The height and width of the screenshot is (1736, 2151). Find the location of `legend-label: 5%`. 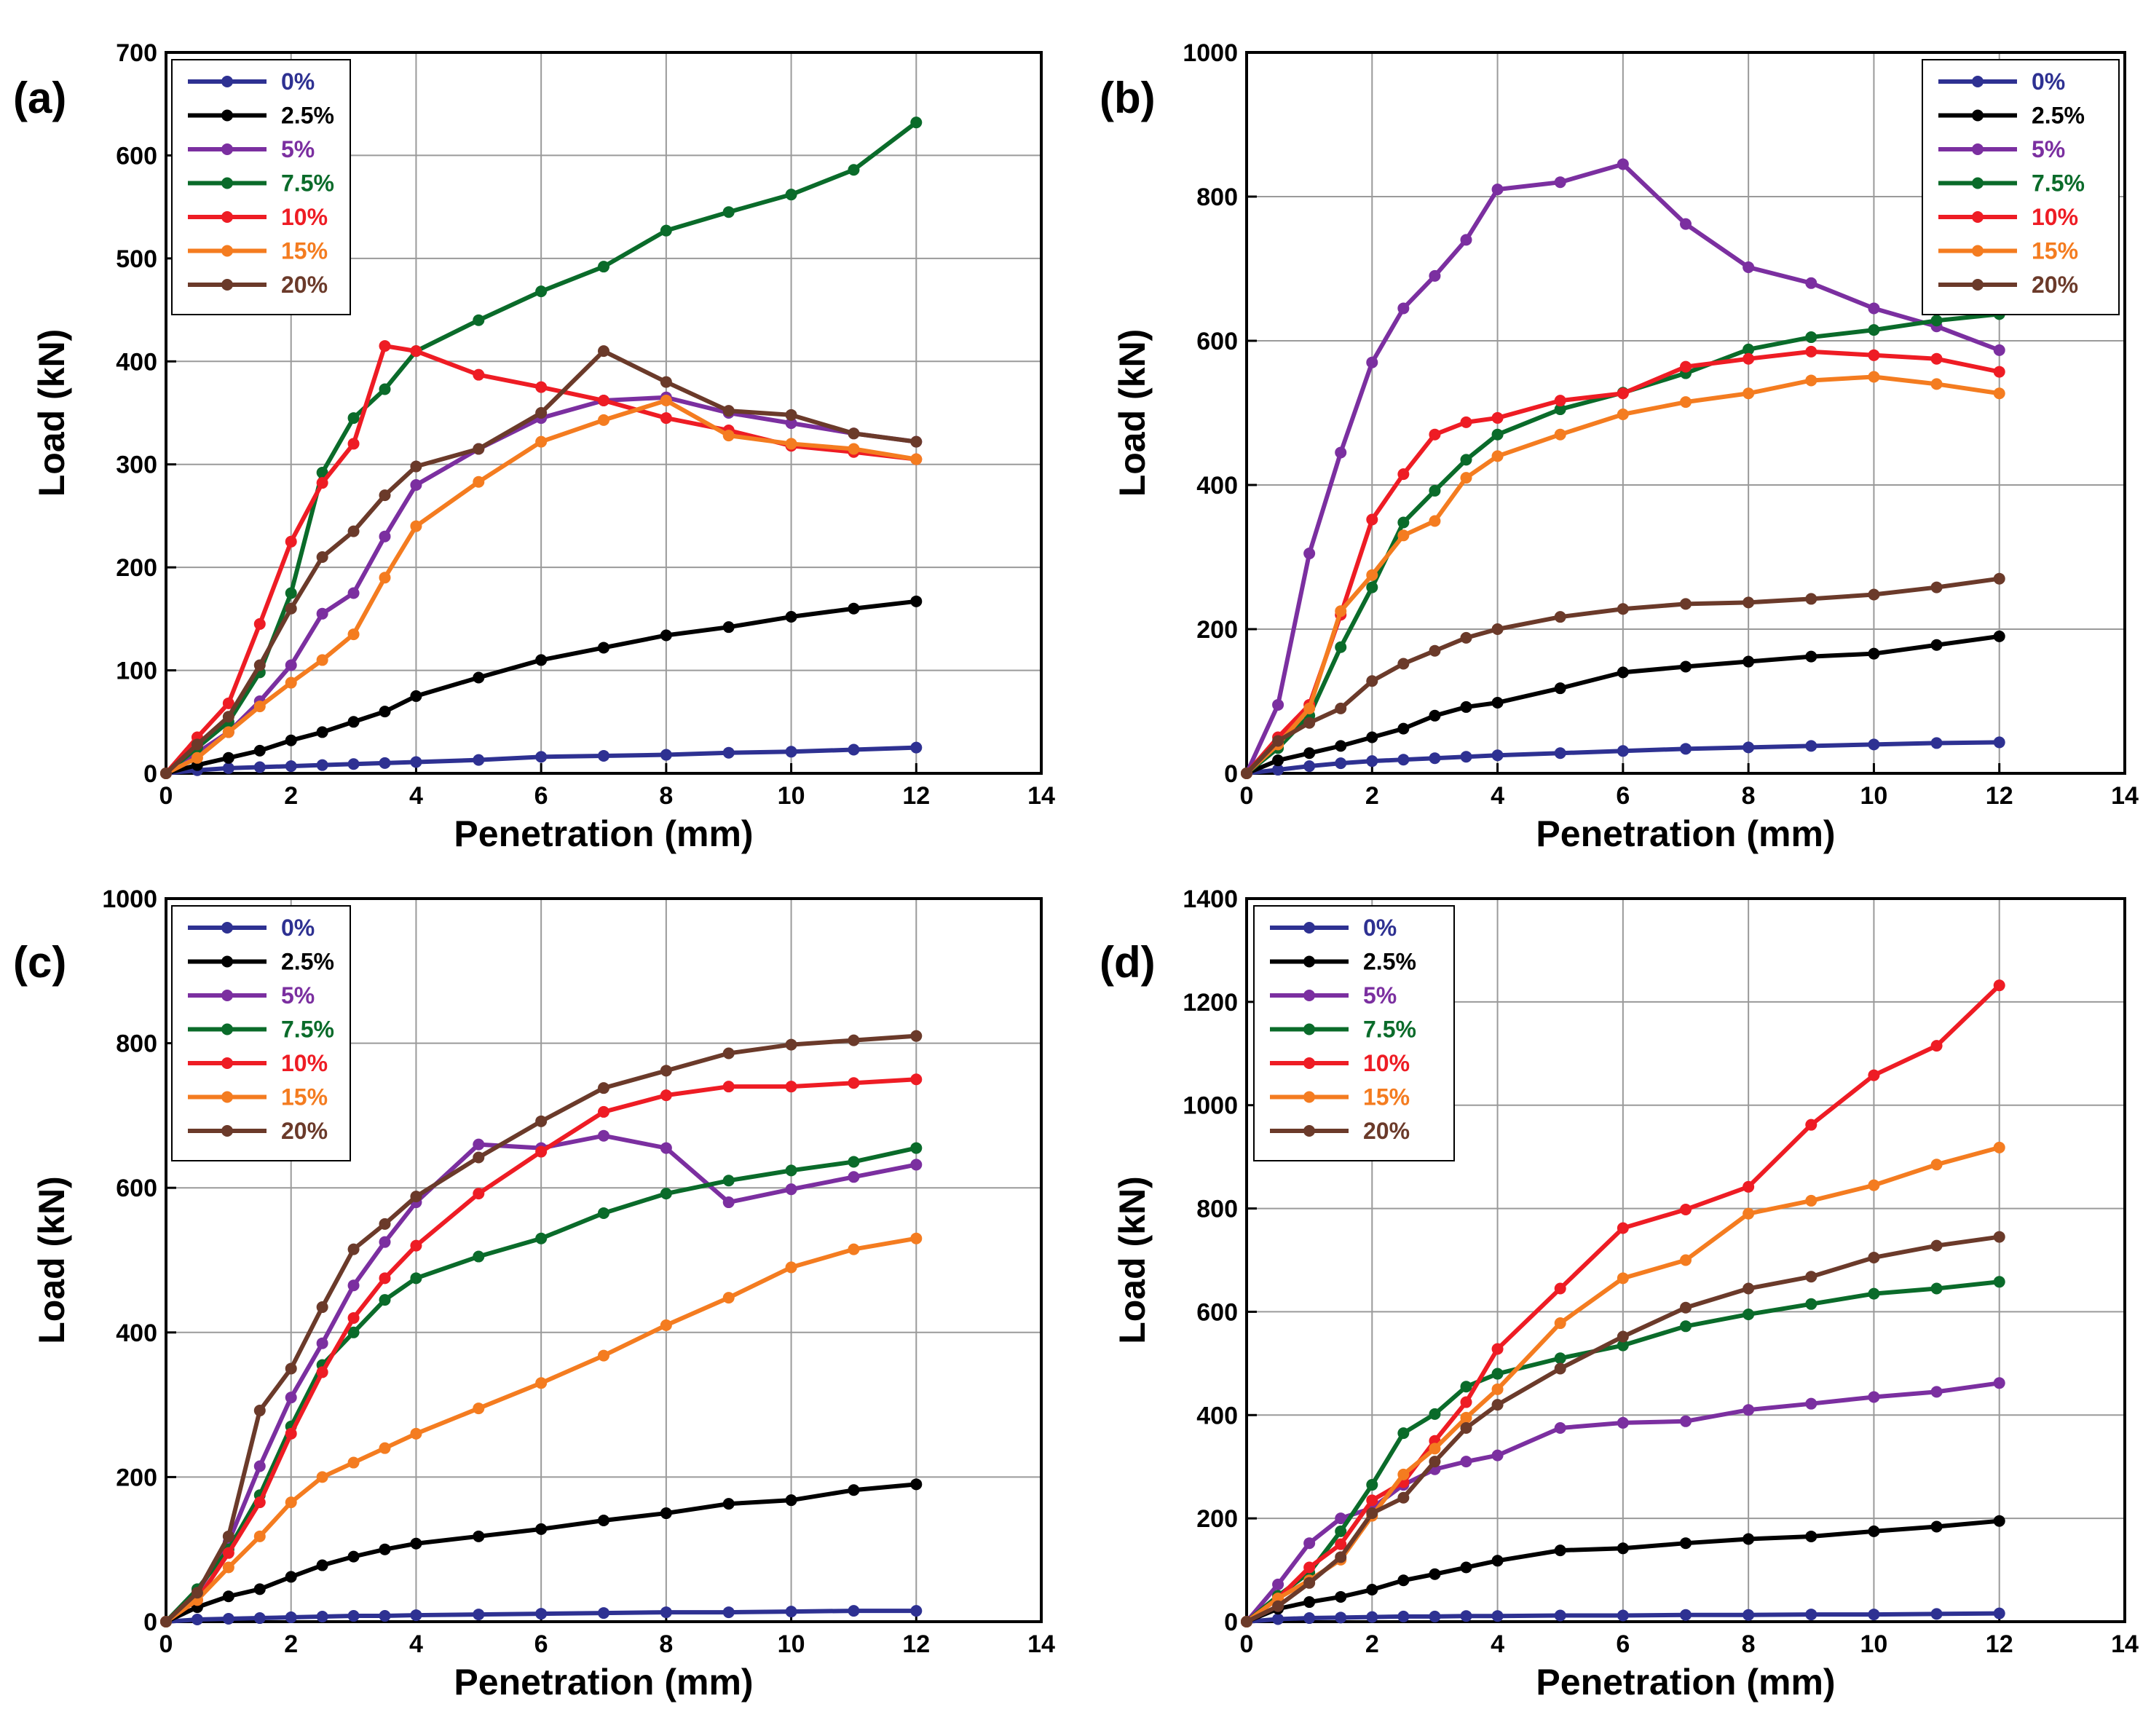

legend-label: 5% is located at coordinates (298, 996).